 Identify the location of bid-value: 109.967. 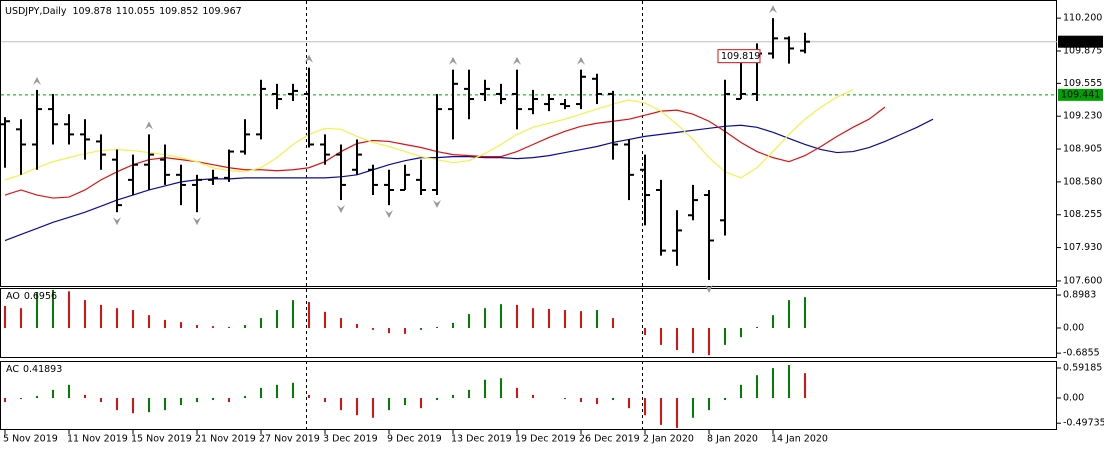
(1080, 41).